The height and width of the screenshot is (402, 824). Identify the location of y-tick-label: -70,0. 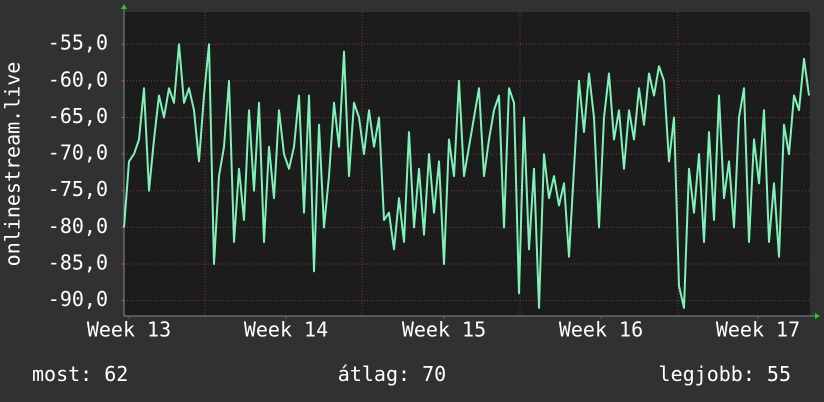
(78, 153).